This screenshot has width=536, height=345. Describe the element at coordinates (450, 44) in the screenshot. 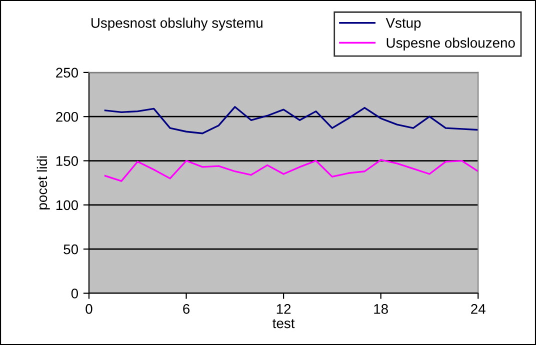

I see `legend-label: Uspesne obslouzeno` at that location.